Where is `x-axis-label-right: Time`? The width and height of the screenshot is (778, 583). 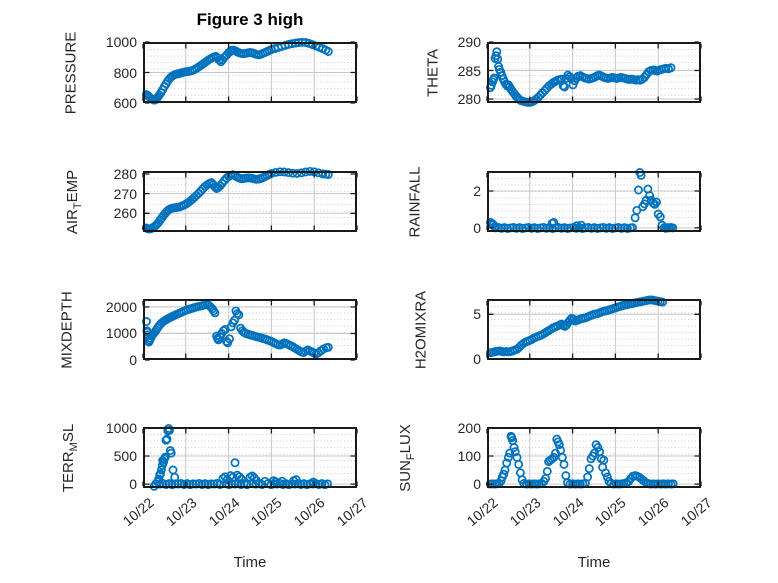 x-axis-label-right: Time is located at coordinates (594, 562).